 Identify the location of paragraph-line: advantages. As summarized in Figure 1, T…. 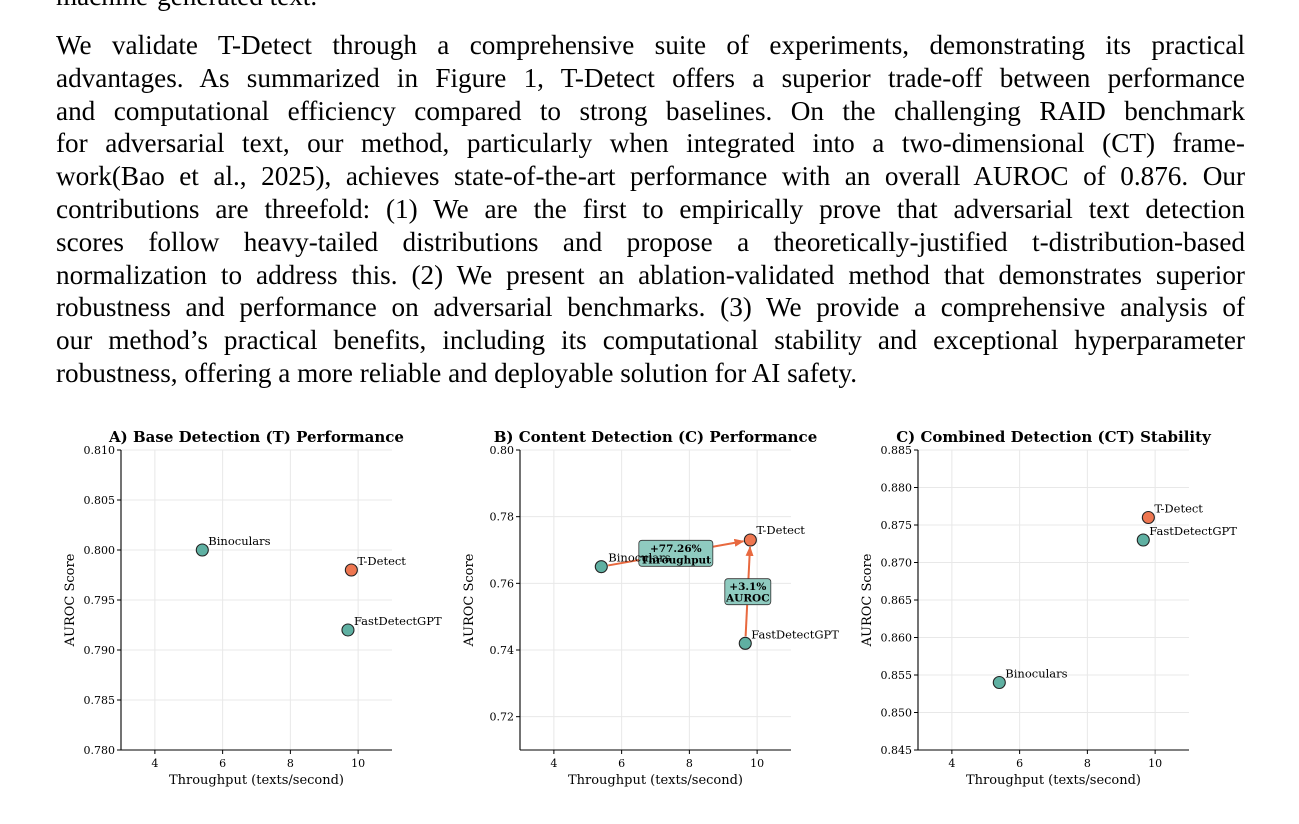
(650, 77).